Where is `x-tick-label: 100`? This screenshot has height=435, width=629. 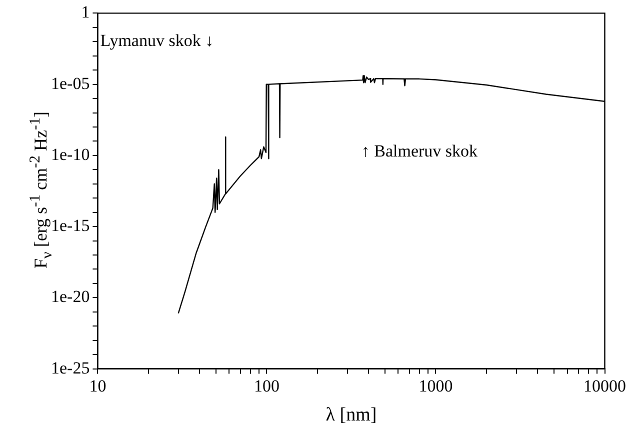
x-tick-label: 100 is located at coordinates (267, 386).